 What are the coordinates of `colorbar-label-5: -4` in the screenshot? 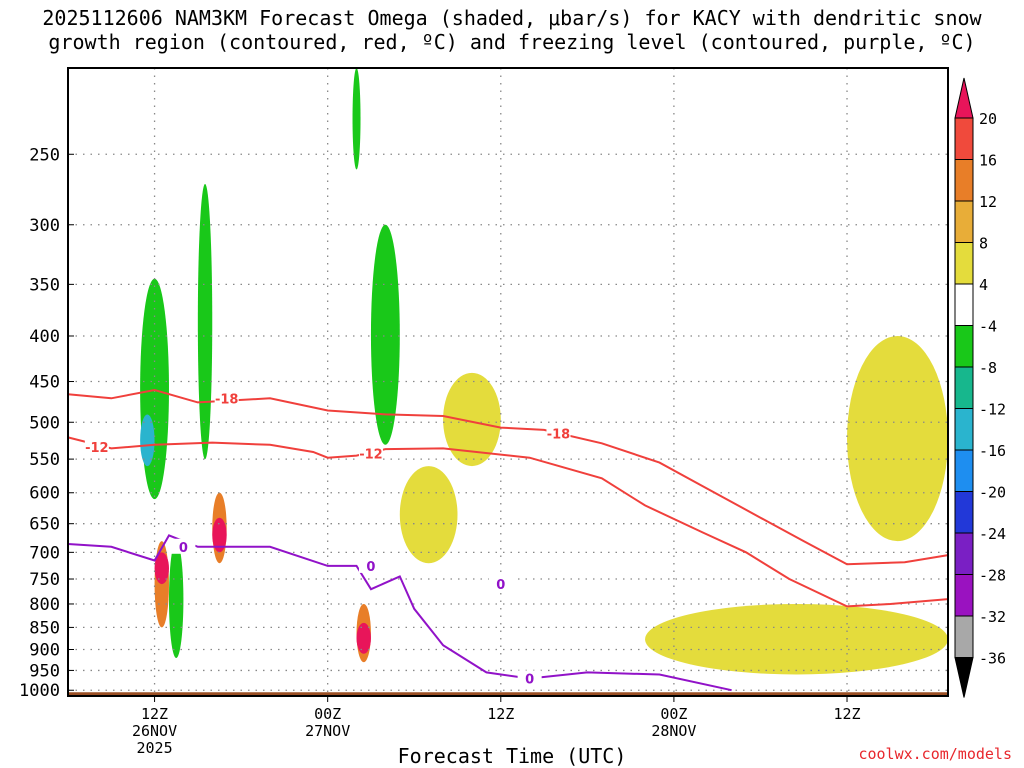 It's located at (988, 327).